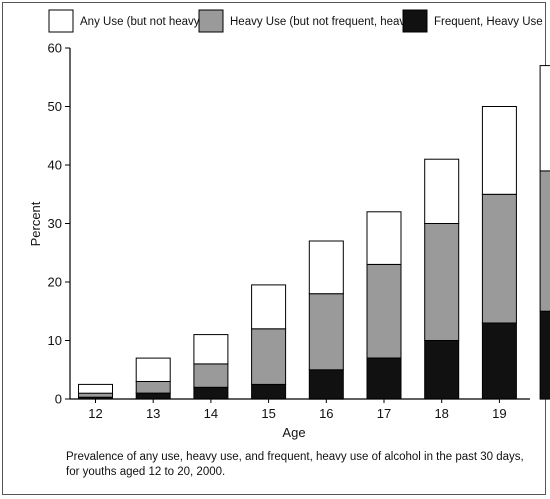 The image size is (550, 499). I want to click on x-tick-label: 18, so click(441, 413).